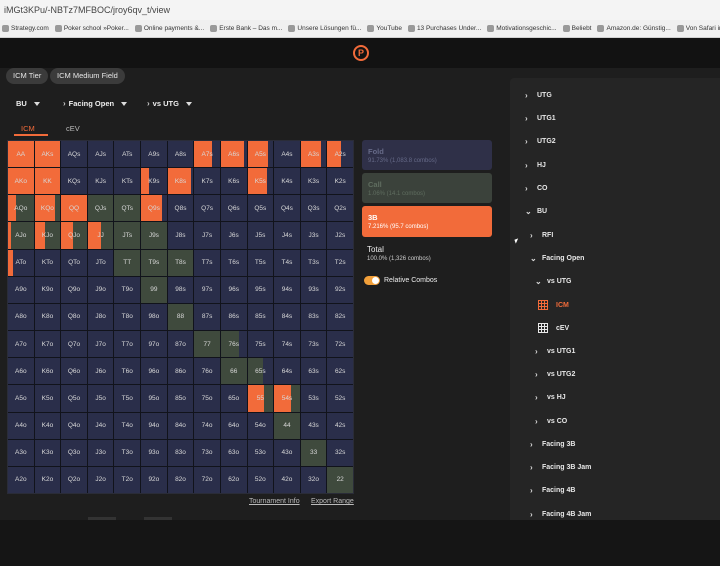 This screenshot has height=566, width=720. Describe the element at coordinates (21, 344) in the screenshot. I see `hand-cell: A7o` at that location.